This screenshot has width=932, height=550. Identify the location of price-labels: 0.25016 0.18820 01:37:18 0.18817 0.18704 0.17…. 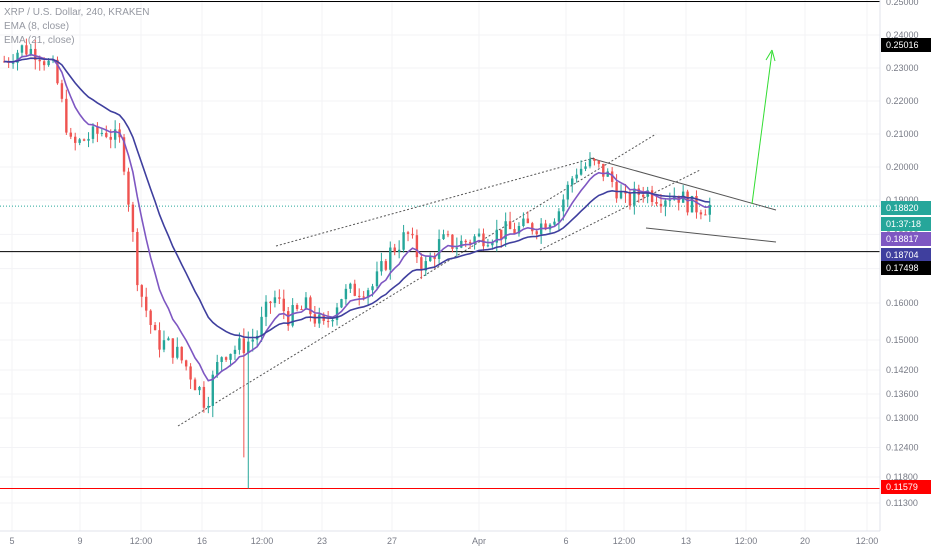
(906, 266).